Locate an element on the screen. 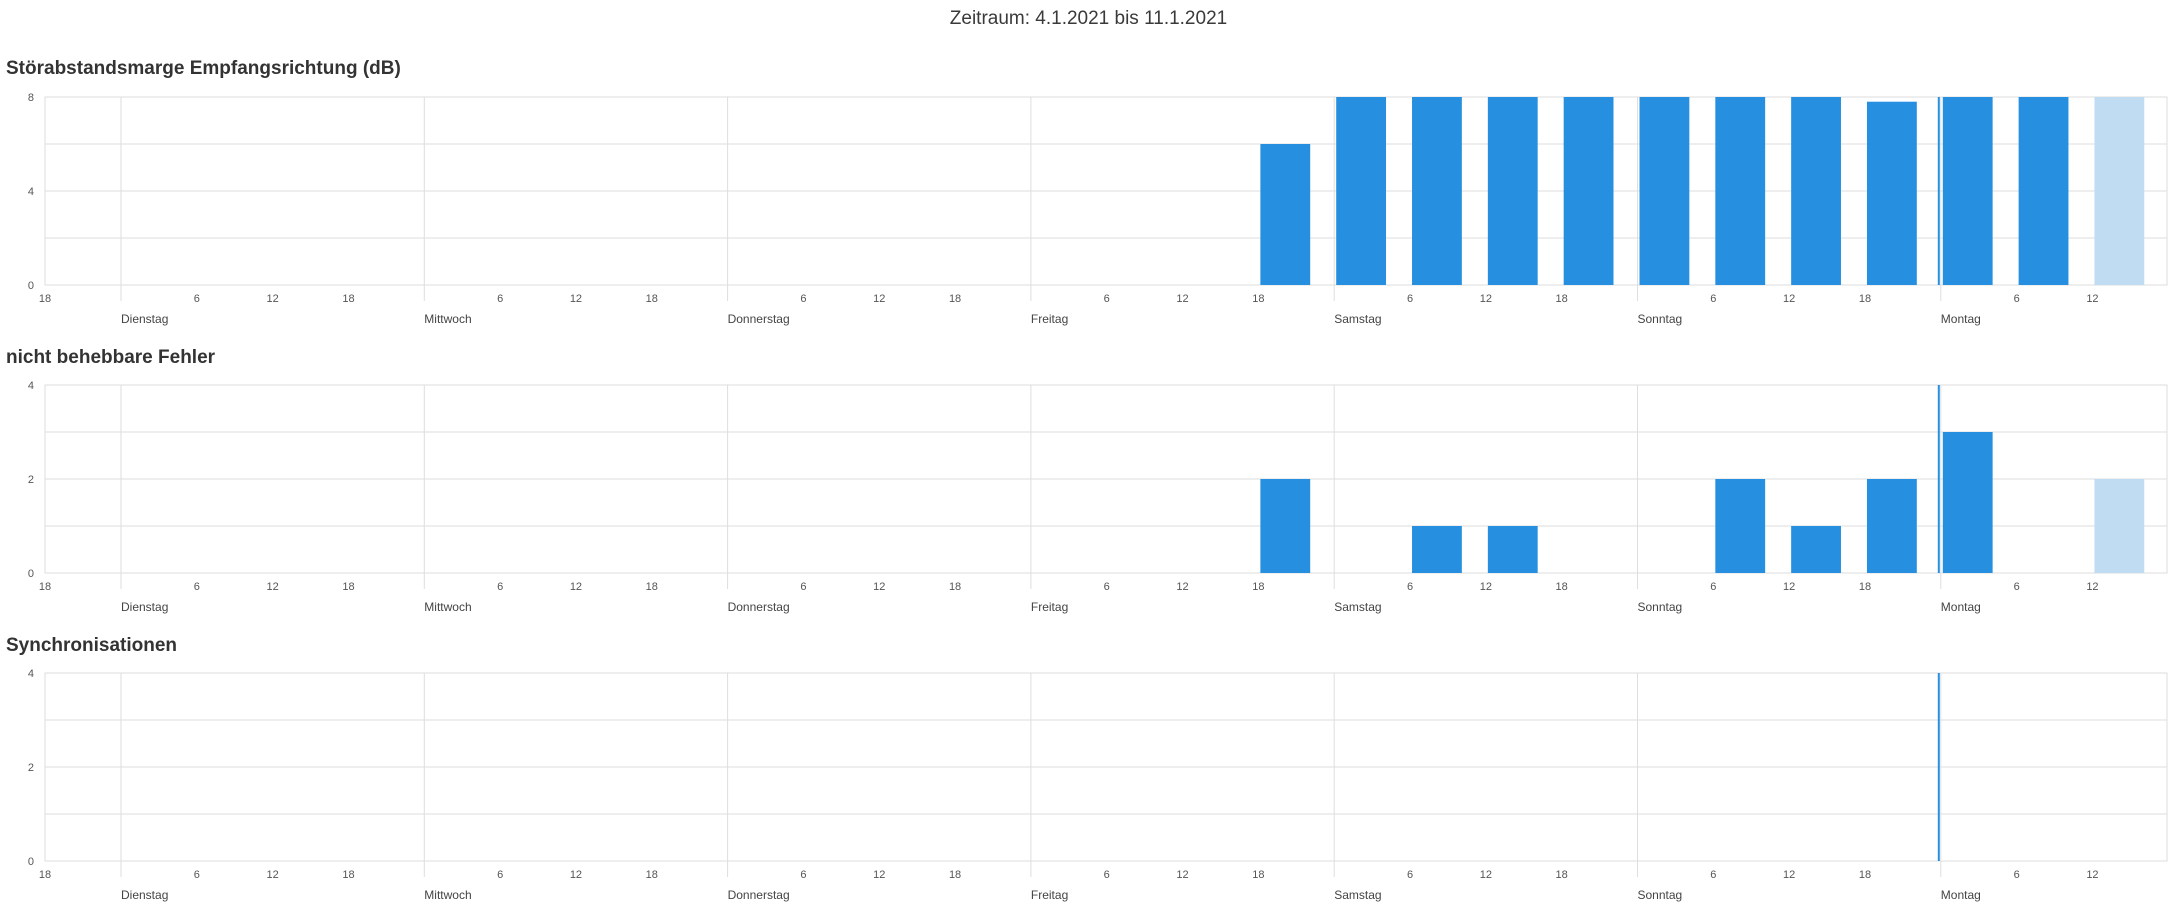  period-title: Zeitraum: 4.1.2021 bis 11.1.2021 is located at coordinates (1088, 18).